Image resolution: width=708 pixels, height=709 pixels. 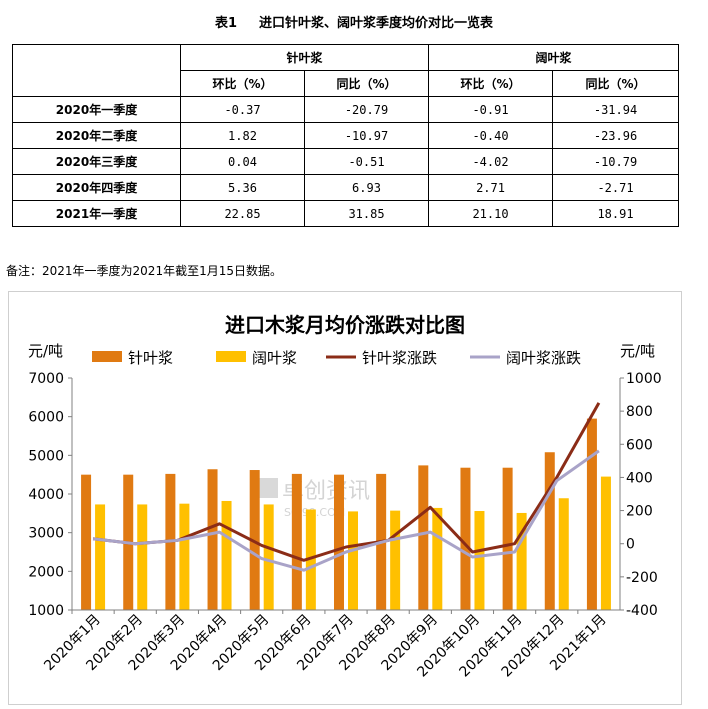 I want to click on row-label: 2020年一季度, so click(x=96, y=109).